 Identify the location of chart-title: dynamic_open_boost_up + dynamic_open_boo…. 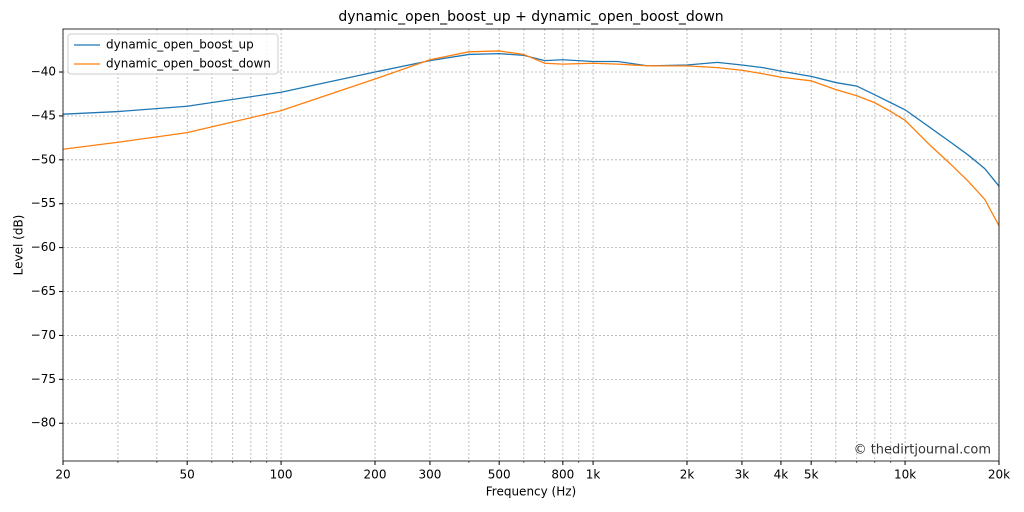
(530, 17).